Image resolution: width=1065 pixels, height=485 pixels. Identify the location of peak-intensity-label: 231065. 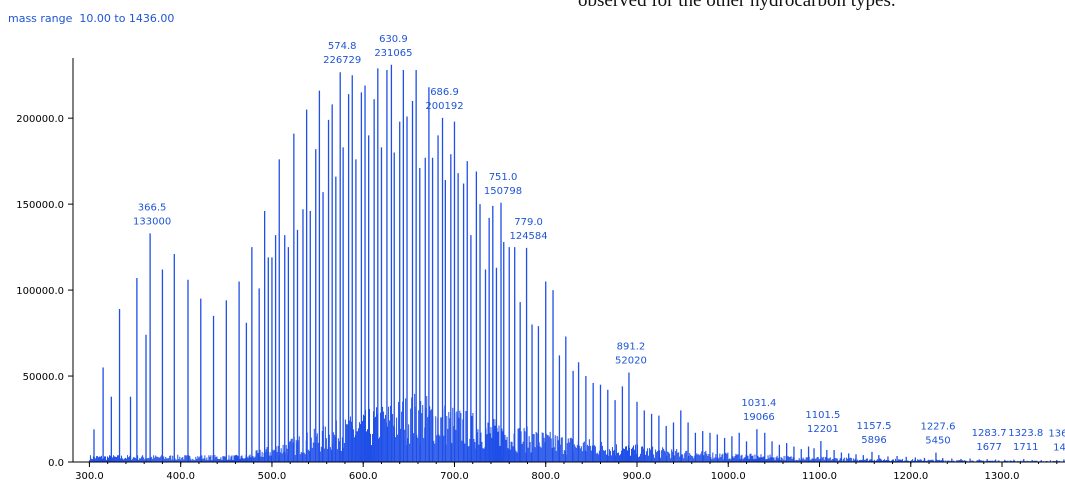
(393, 53).